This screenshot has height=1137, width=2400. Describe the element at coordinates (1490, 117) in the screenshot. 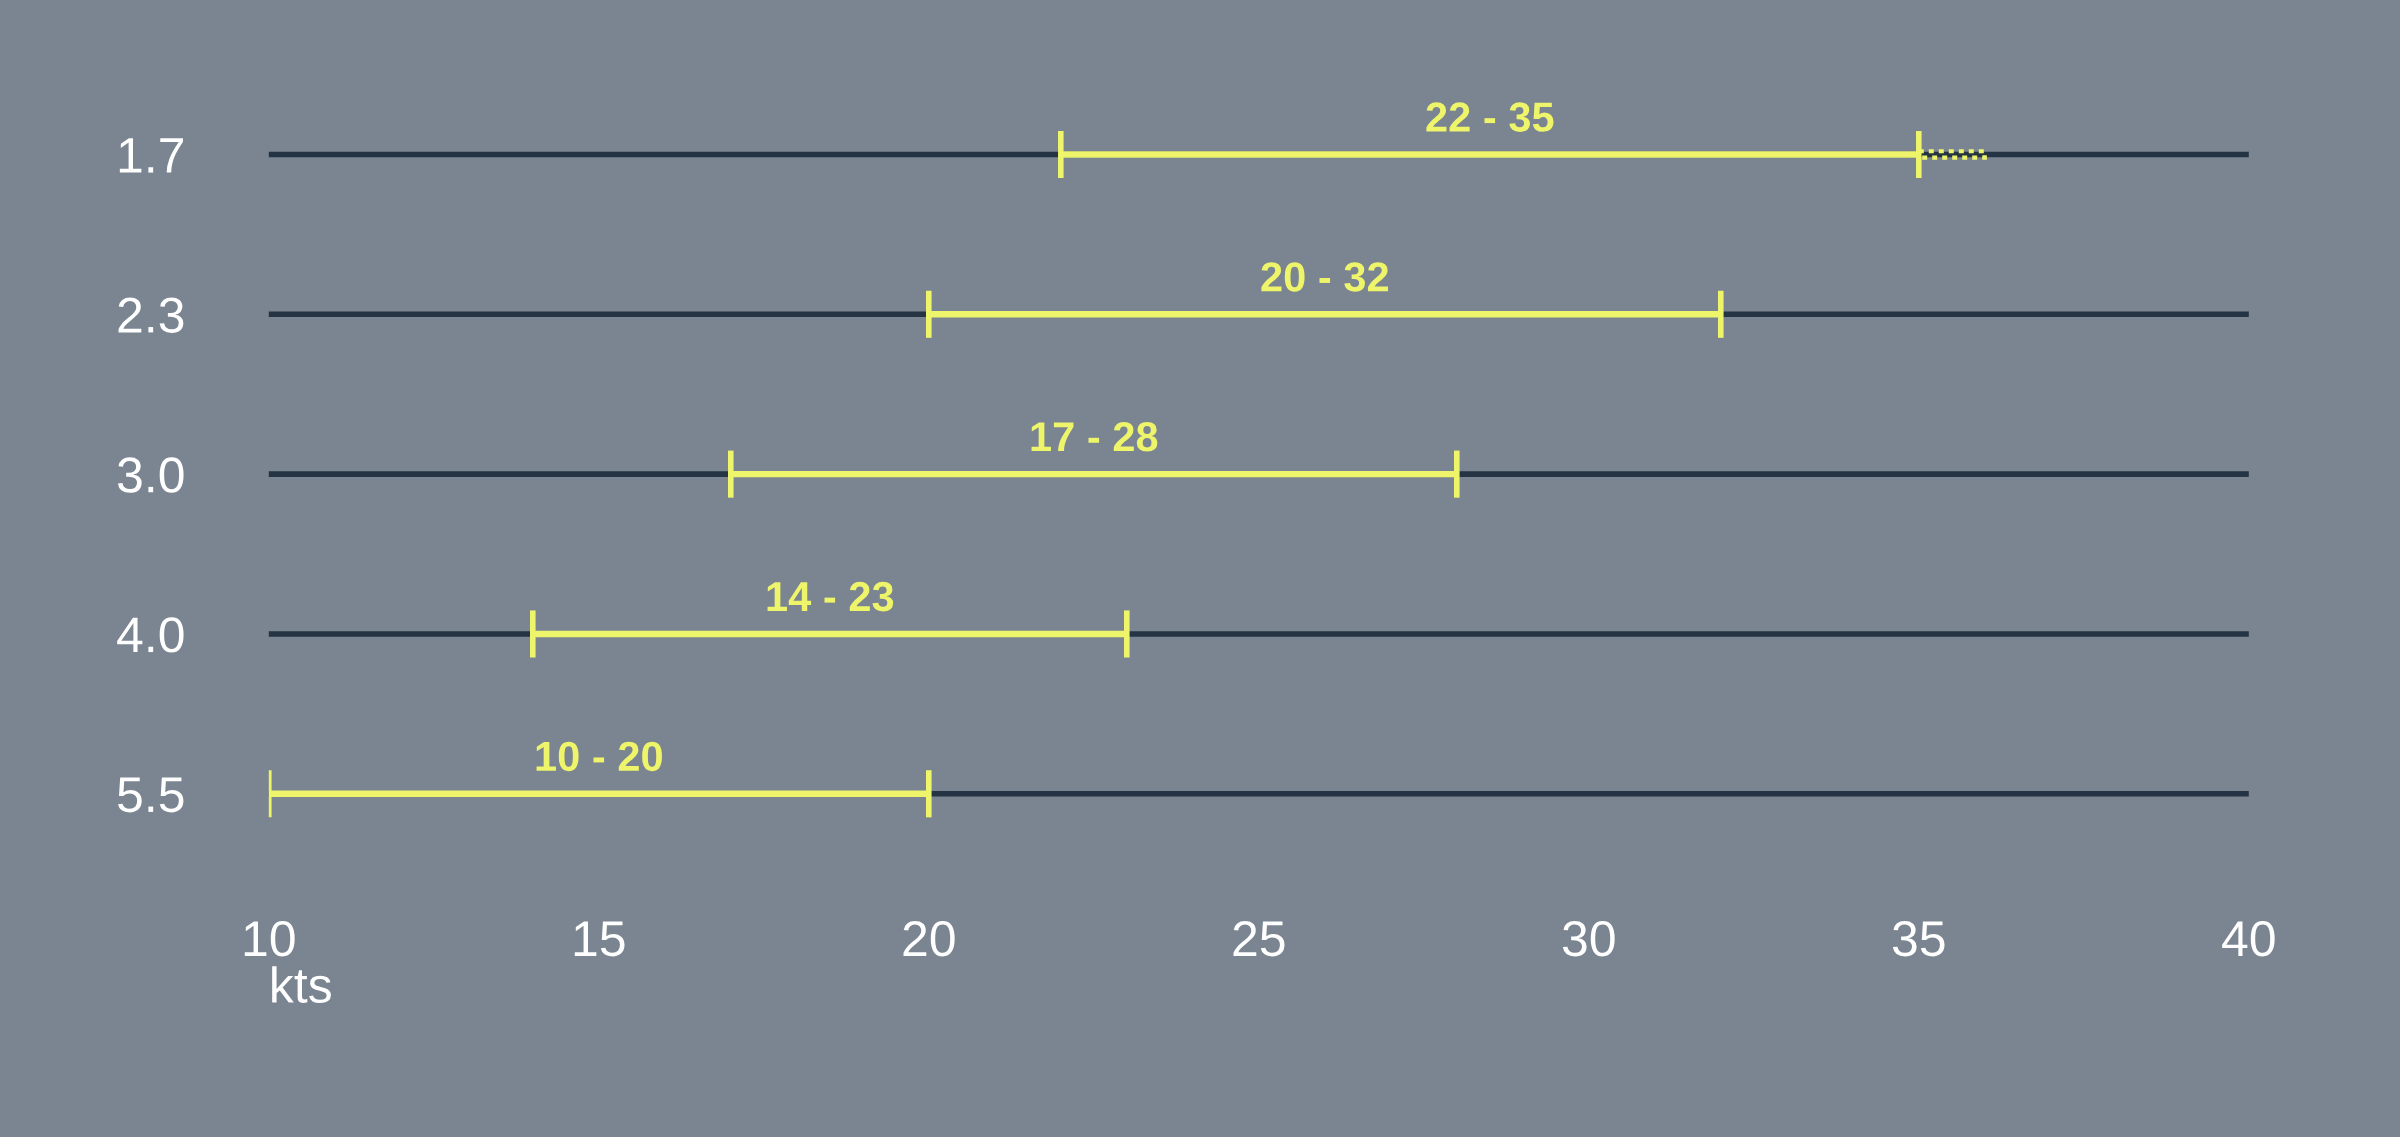

I see `annotation: 22 - 35` at that location.